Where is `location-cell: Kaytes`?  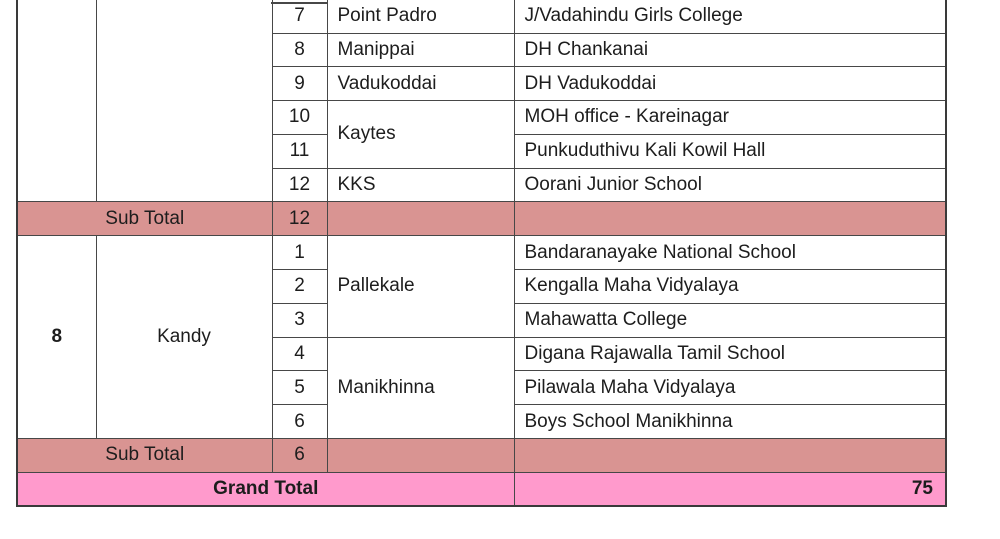
location-cell: Kaytes is located at coordinates (420, 134).